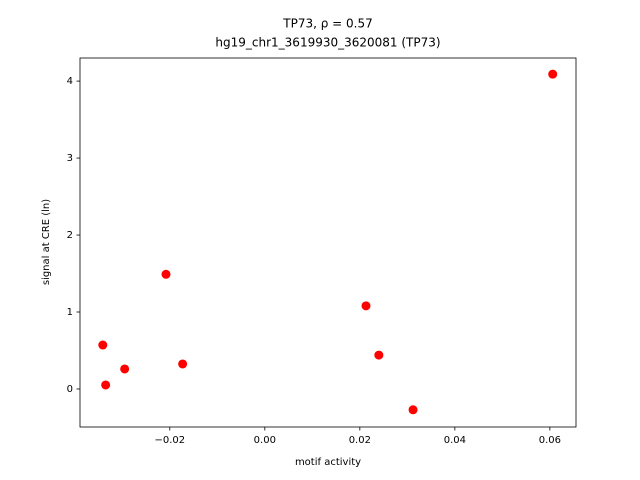 The image size is (640, 480). I want to click on y-tick-label: 1, so click(70, 312).